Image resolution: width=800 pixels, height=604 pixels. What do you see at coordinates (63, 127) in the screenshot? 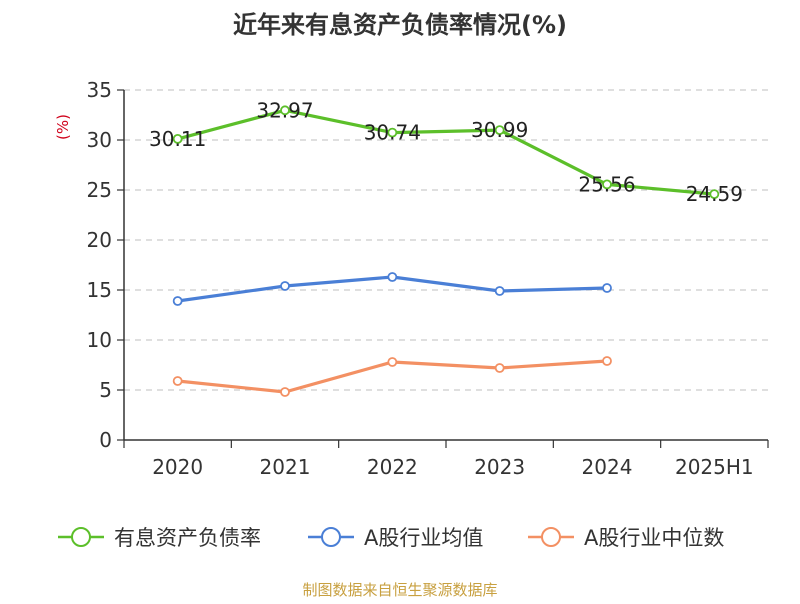
I see `y-axis-label: (%)` at bounding box center [63, 127].